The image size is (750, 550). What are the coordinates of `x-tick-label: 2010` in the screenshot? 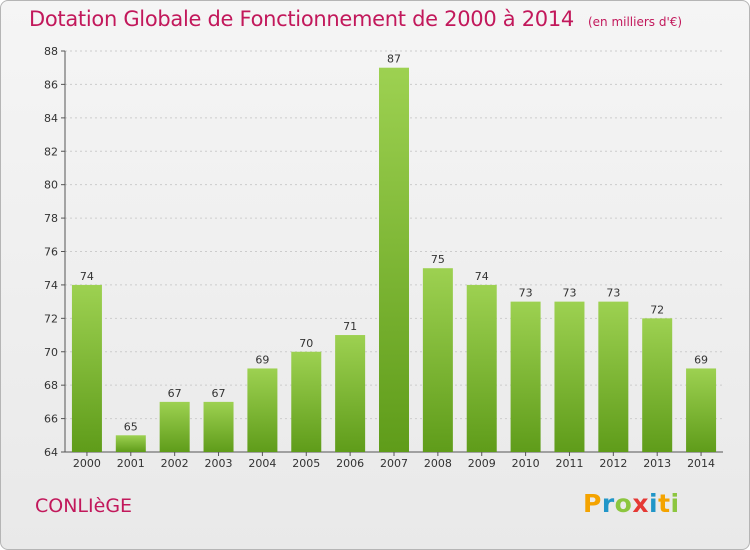 It's located at (526, 463).